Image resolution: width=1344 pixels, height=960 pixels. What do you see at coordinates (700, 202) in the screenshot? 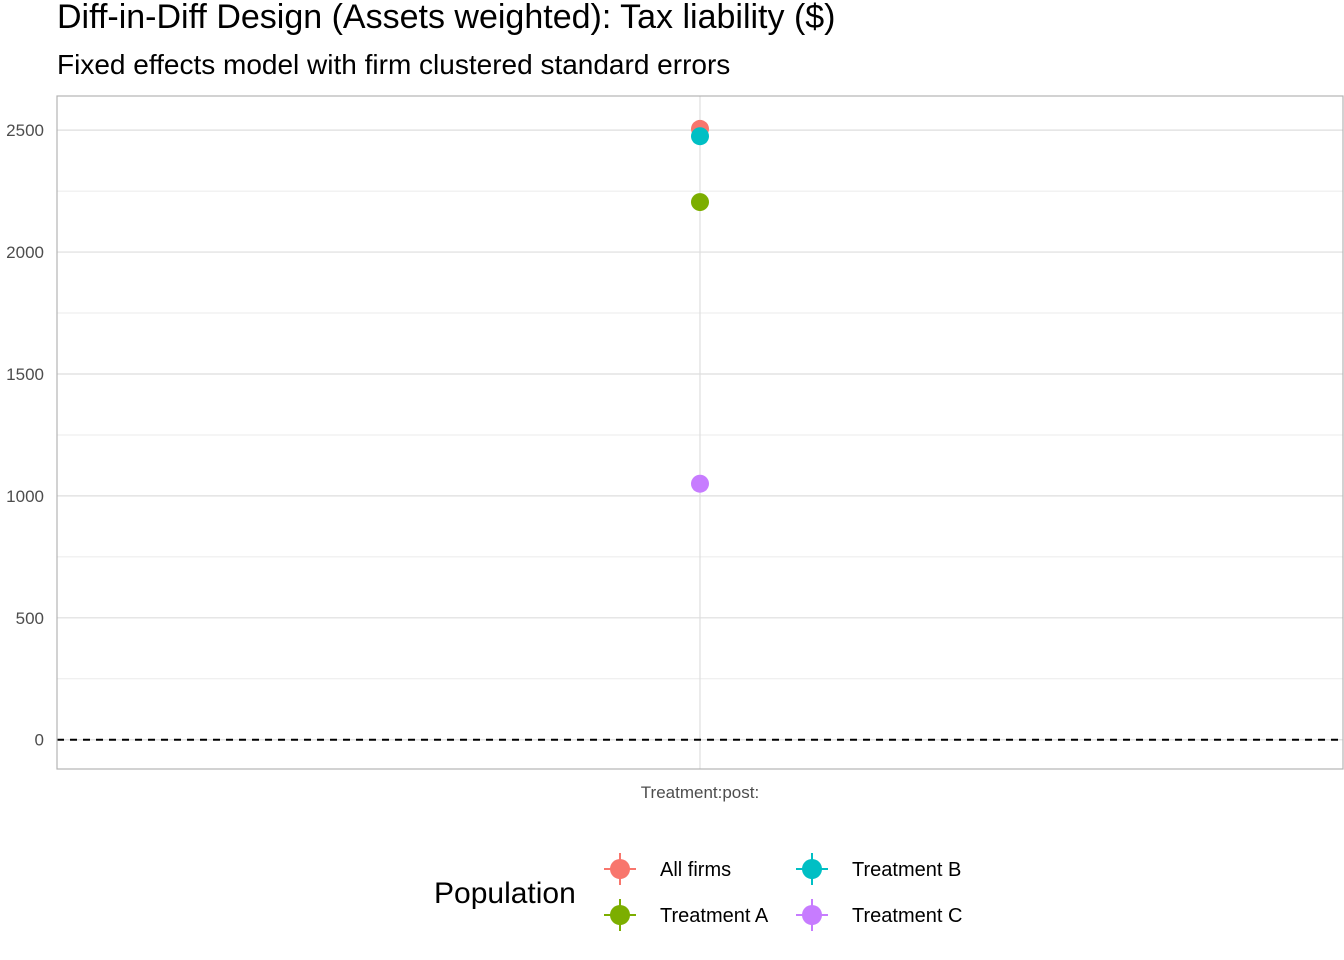
I see `data-point-treatment-a` at bounding box center [700, 202].